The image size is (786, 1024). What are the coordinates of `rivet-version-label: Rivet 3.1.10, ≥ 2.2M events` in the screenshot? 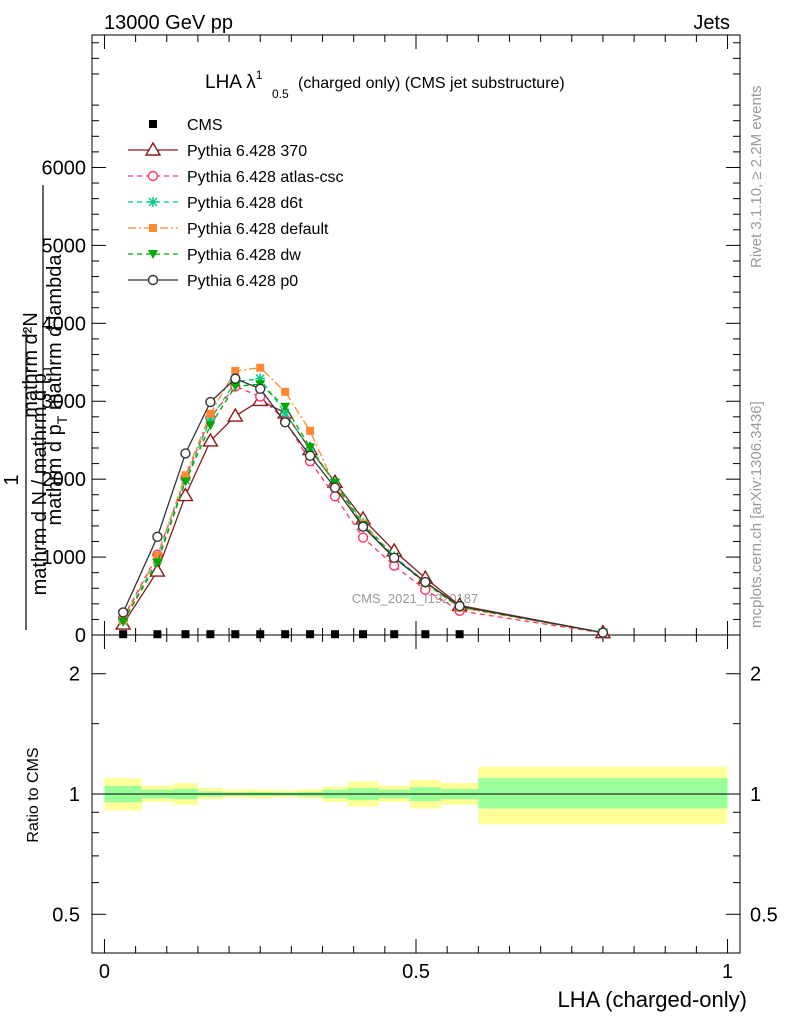 It's located at (756, 177).